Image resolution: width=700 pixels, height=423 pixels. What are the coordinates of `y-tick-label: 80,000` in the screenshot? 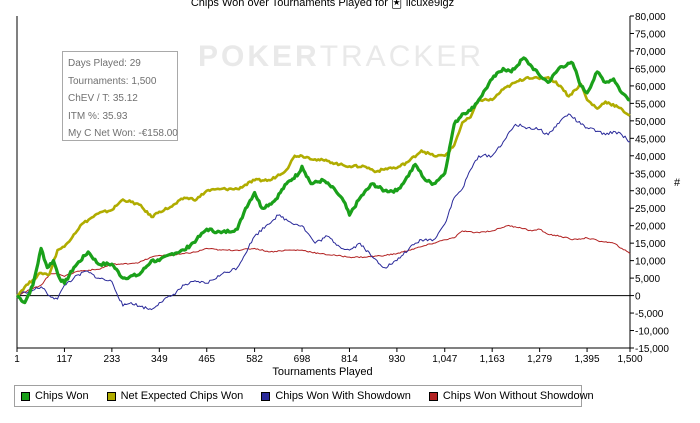 It's located at (650, 17).